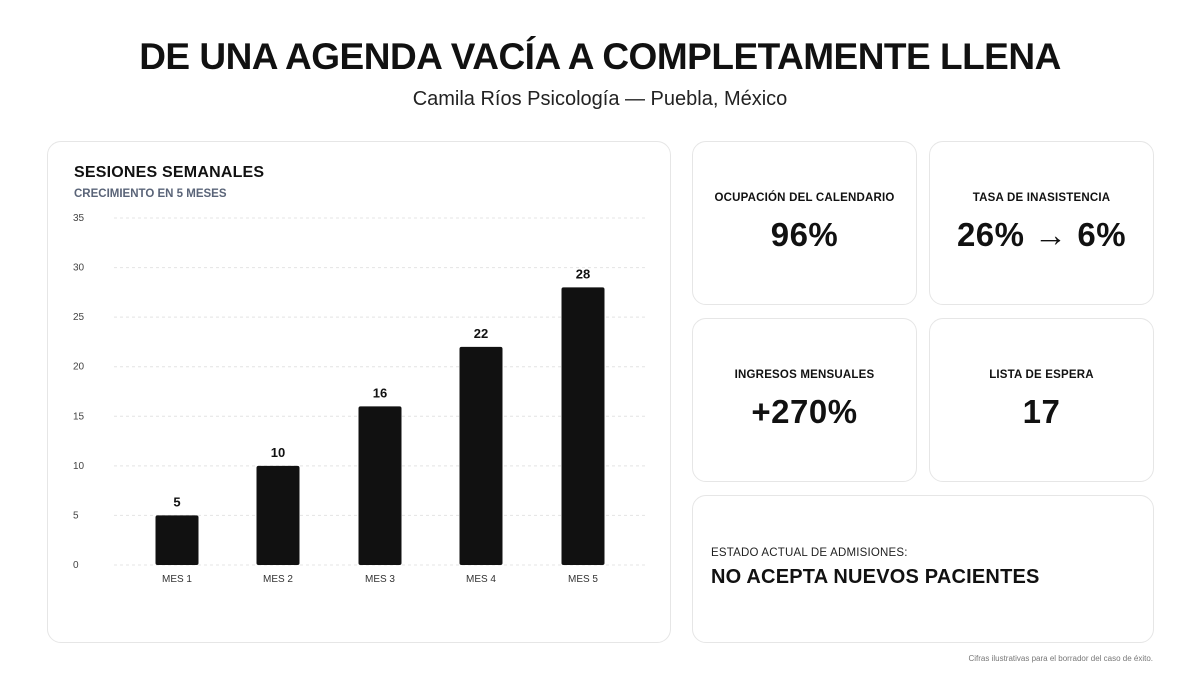 The image size is (1200, 675). Describe the element at coordinates (1041, 411) in the screenshot. I see `stat-value: 17` at that location.